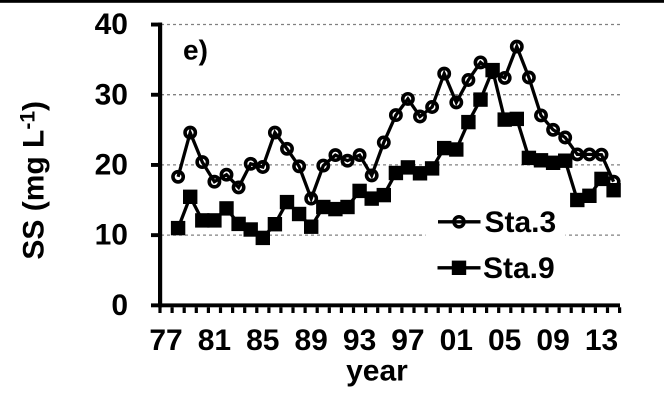 The height and width of the screenshot is (410, 664). What do you see at coordinates (359, 340) in the screenshot?
I see `svg-text: 93` at bounding box center [359, 340].